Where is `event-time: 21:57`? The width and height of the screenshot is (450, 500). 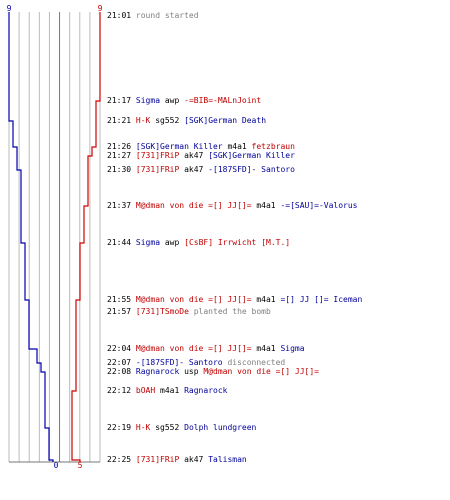
event-time: 21:57 is located at coordinates (119, 311).